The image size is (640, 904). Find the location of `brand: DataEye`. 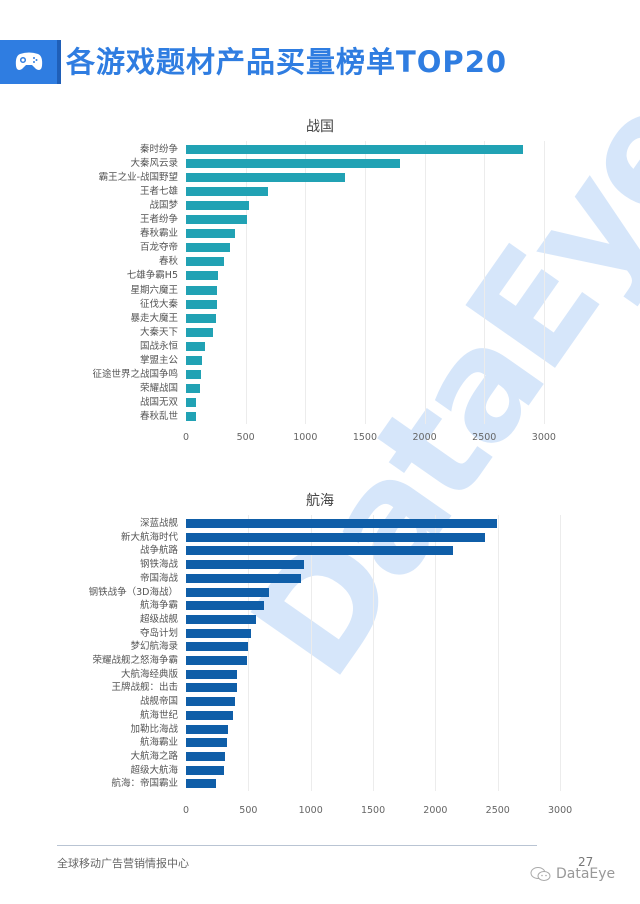

brand: DataEye is located at coordinates (572, 874).